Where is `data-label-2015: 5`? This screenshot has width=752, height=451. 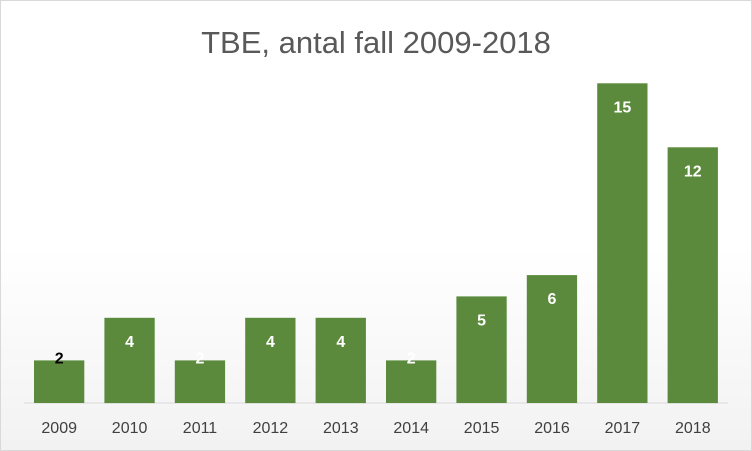
data-label-2015: 5 is located at coordinates (481, 320).